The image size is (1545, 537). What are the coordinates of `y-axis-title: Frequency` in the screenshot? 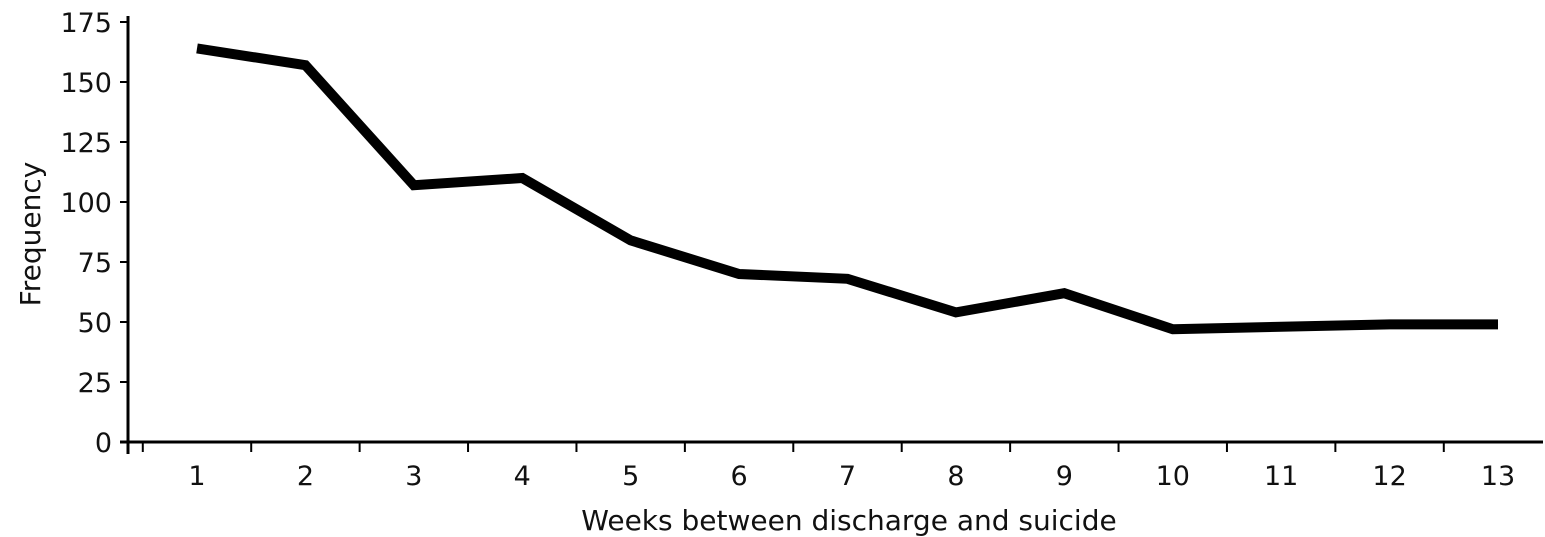 It's located at (30, 234).